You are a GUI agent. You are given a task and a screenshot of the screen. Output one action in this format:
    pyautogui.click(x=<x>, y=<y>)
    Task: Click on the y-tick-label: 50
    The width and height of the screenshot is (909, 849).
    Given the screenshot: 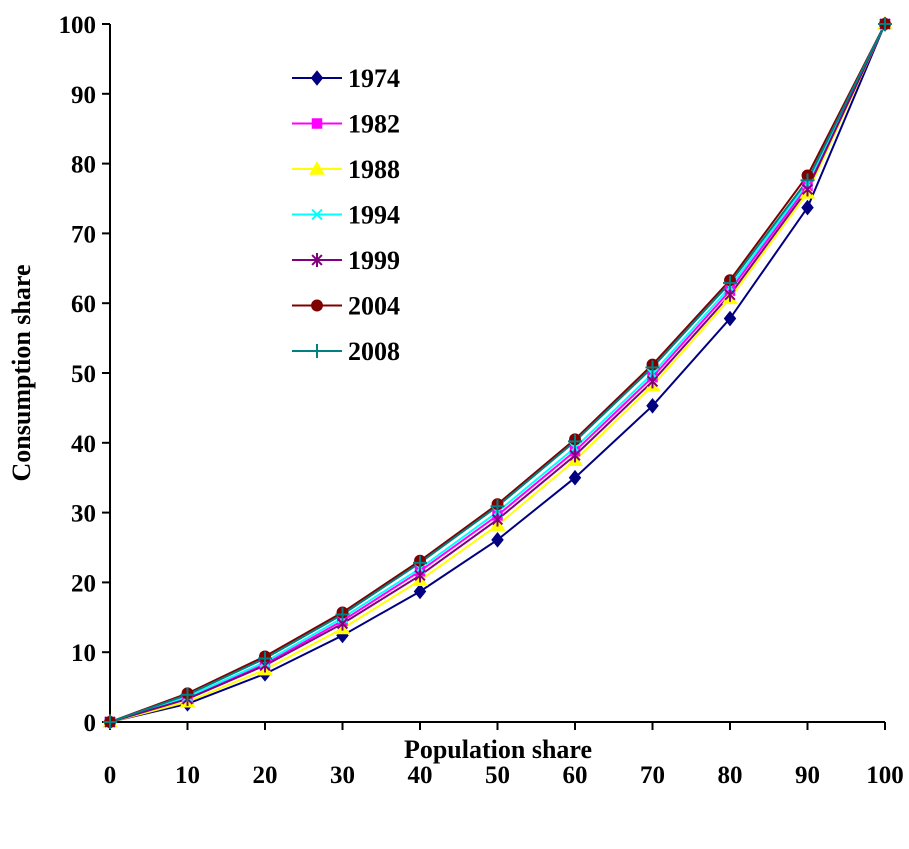 What is the action you would take?
    pyautogui.click(x=83, y=374)
    